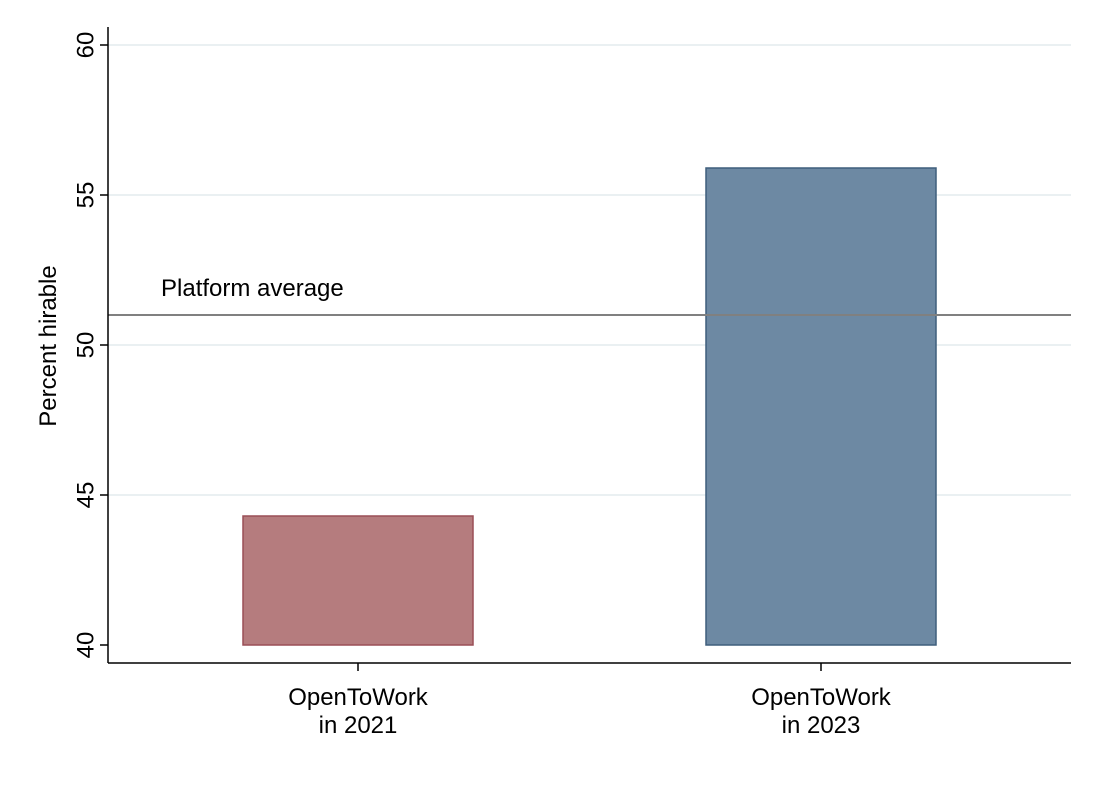 The height and width of the screenshot is (800, 1099). Describe the element at coordinates (821, 697) in the screenshot. I see `x-tick-label-2-line-1: OpenToWork` at that location.